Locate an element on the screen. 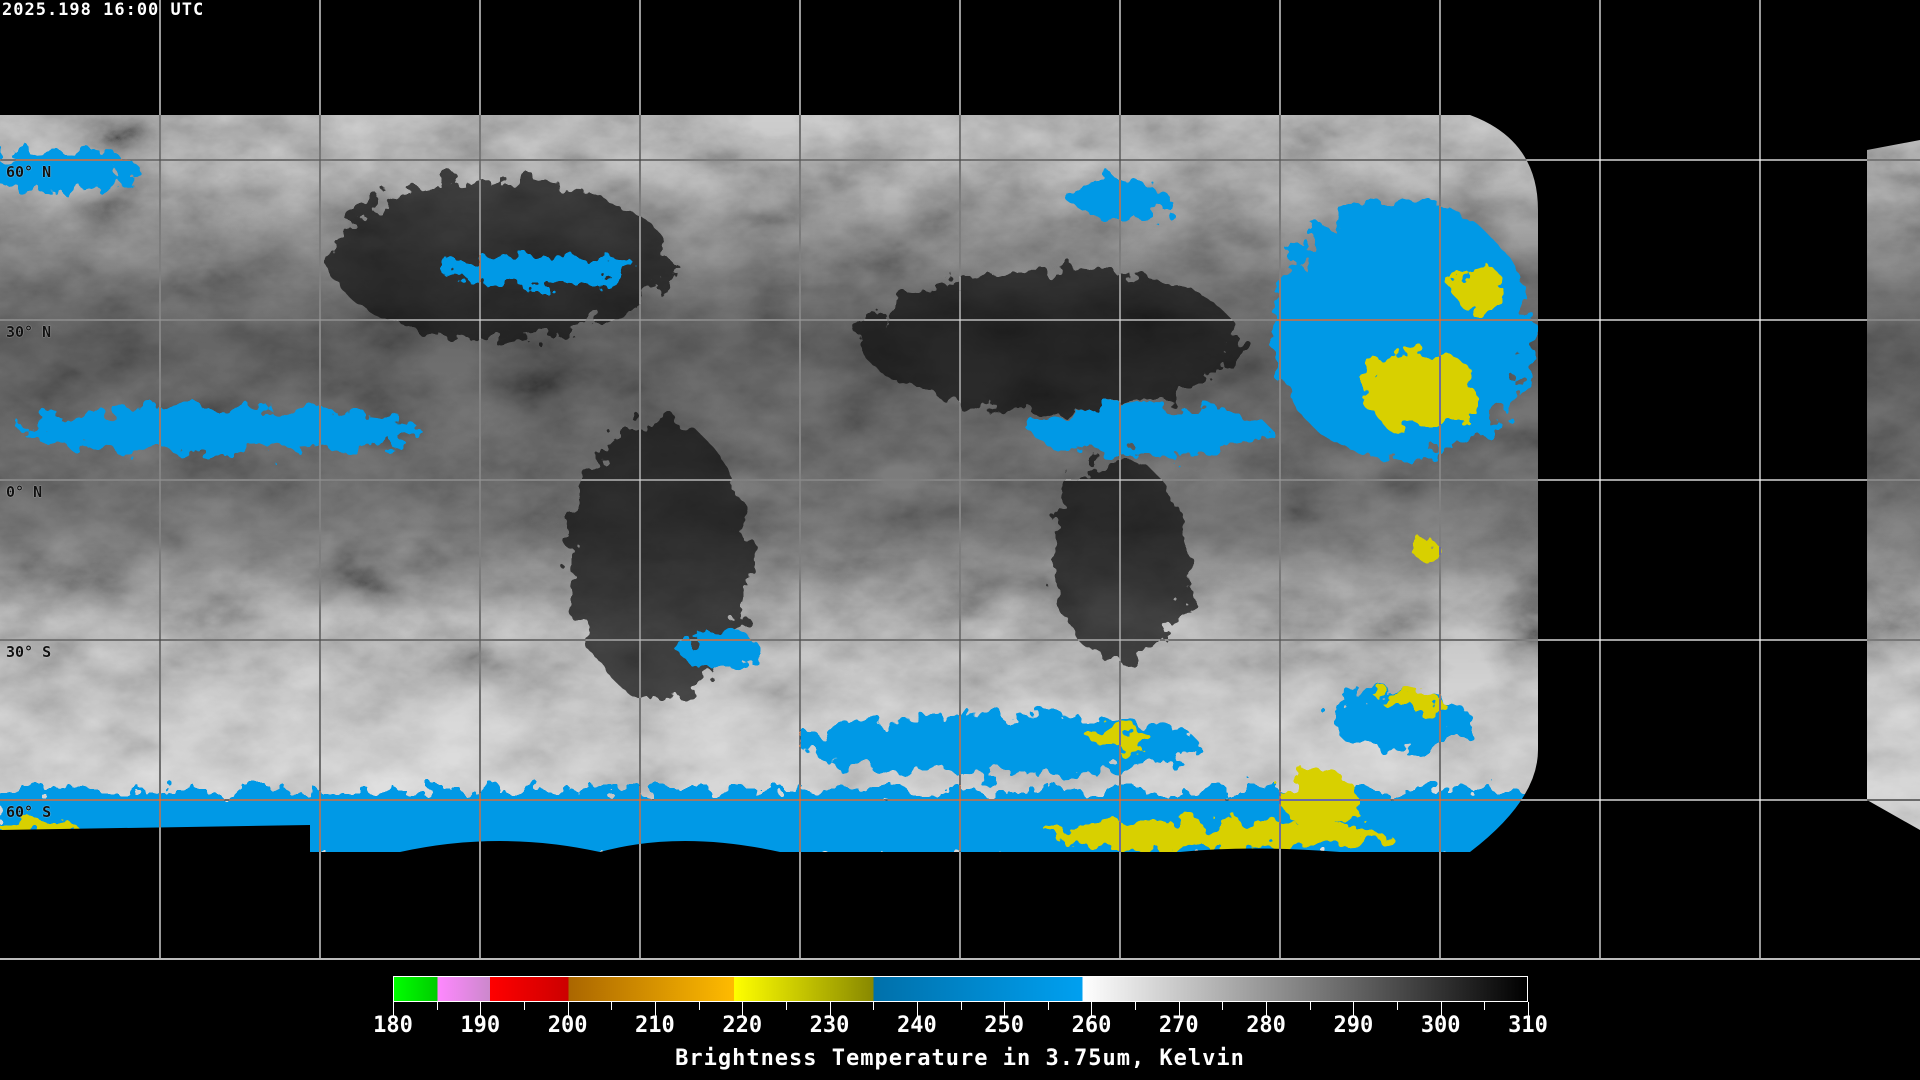 The width and height of the screenshot is (1920, 1080). colorbar-tick-label: 240 is located at coordinates (916, 1025).